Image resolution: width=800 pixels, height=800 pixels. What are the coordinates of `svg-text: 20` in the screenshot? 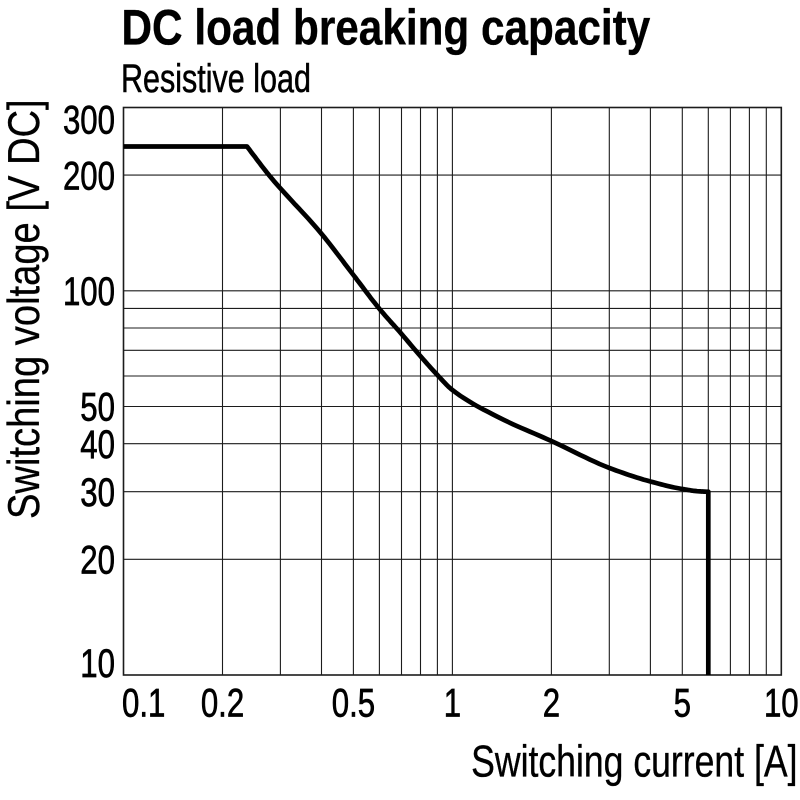 It's located at (97, 560).